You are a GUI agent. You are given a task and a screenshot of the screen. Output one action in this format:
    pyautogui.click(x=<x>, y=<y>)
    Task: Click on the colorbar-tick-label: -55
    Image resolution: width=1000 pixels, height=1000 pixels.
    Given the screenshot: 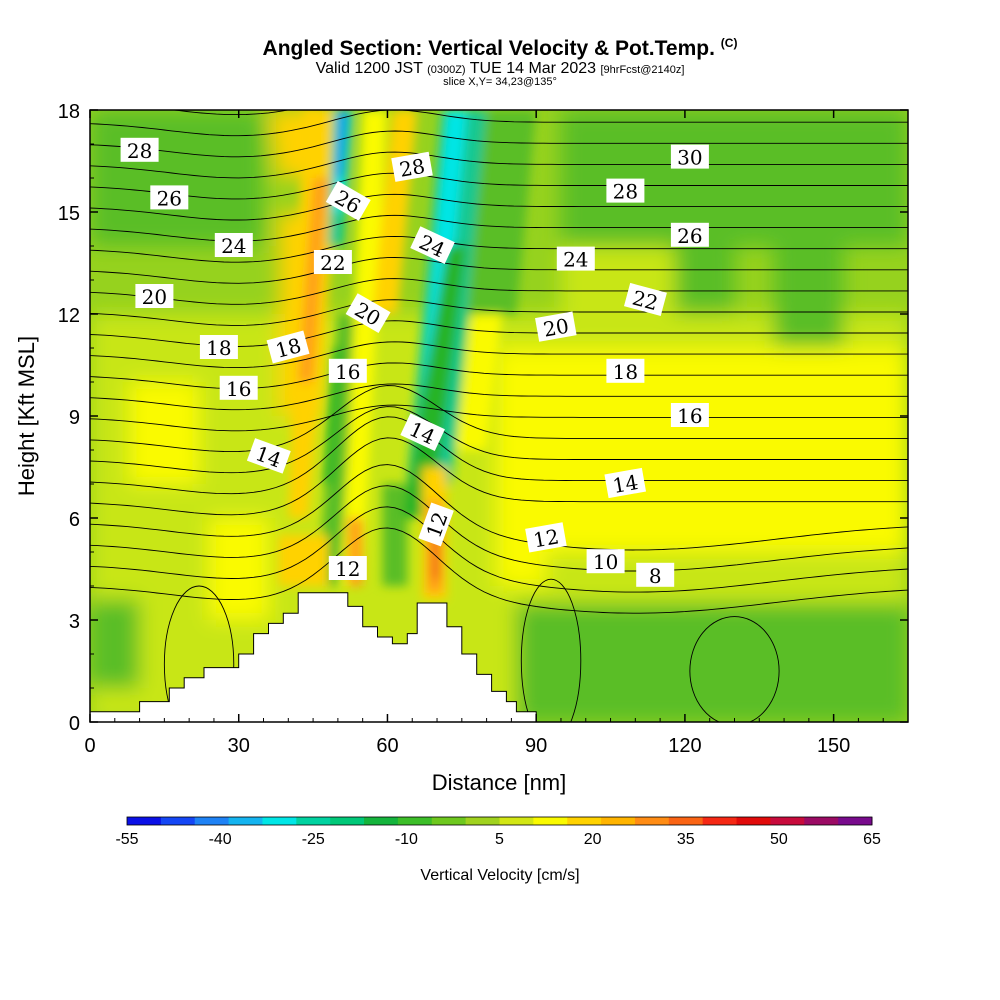 What is the action you would take?
    pyautogui.click(x=126, y=839)
    